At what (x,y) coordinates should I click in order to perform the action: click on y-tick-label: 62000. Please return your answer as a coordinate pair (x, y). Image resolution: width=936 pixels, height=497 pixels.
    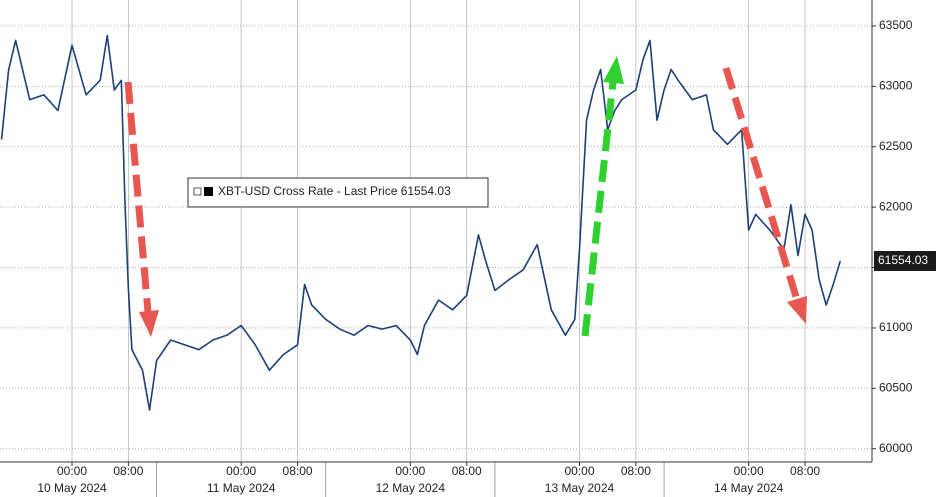
    Looking at the image, I should click on (896, 206).